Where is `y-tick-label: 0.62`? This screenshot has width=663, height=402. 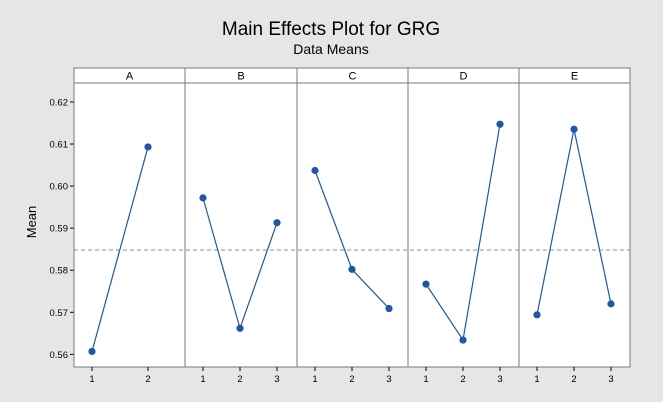
y-tick-label: 0.62 is located at coordinates (59, 102).